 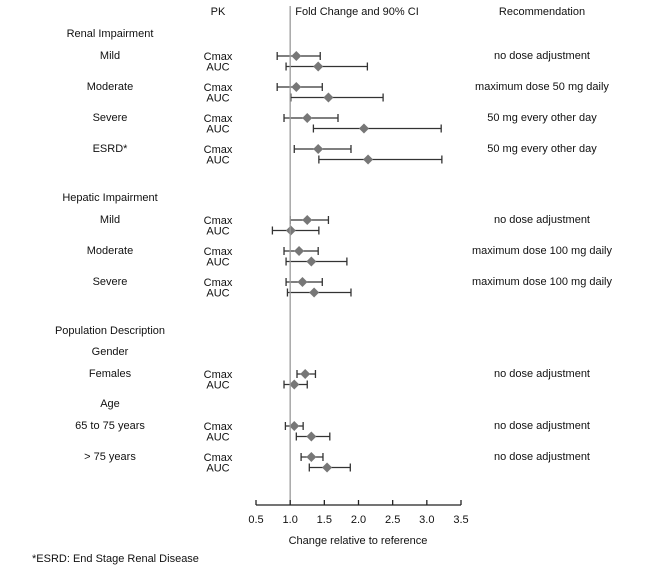 What do you see at coordinates (426, 520) in the screenshot?
I see `x-tick-label: 3.0` at bounding box center [426, 520].